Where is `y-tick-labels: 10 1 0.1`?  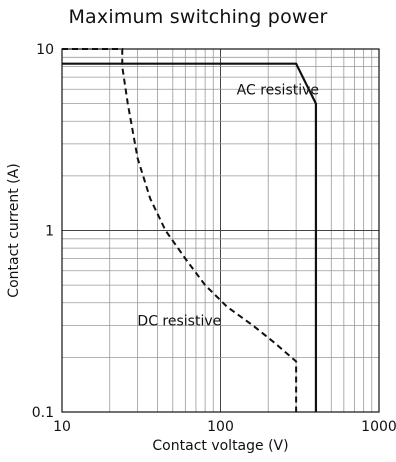
y-tick-labels: 10 1 0.1 is located at coordinates (43, 231).